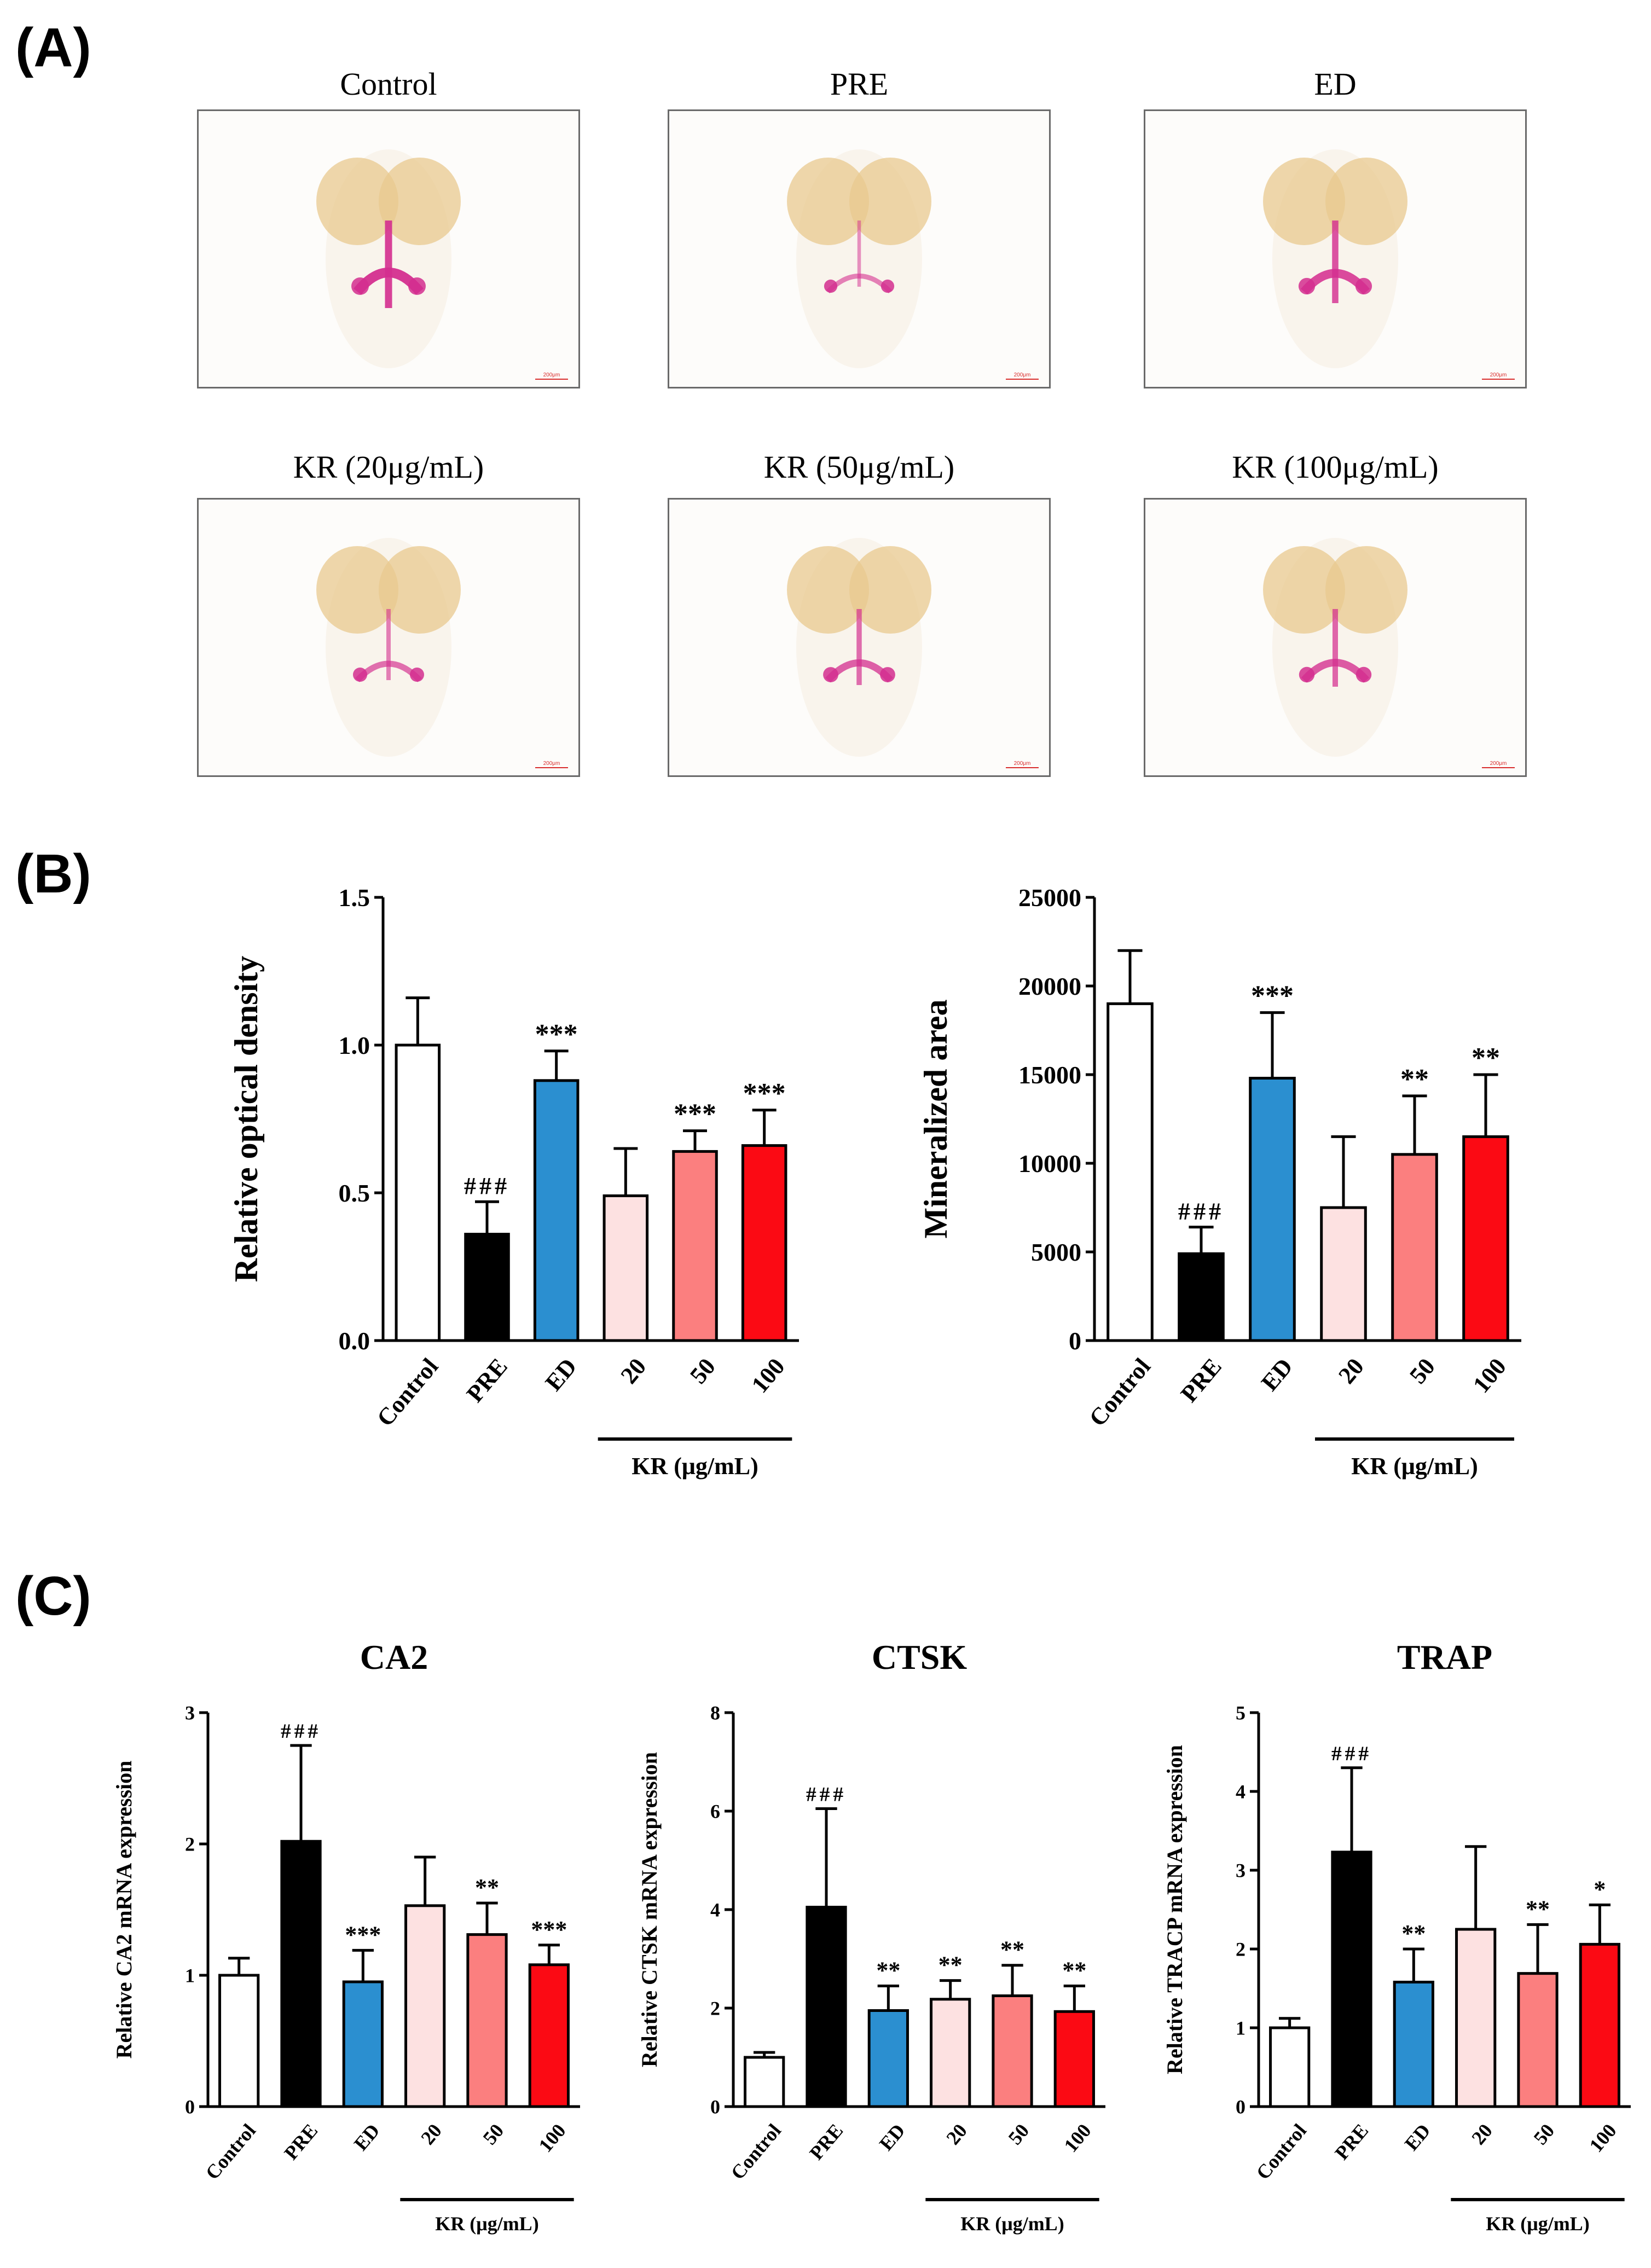 The image size is (1651, 2268). Describe the element at coordinates (246, 1119) in the screenshot. I see `y-axis-label: Relative optical density` at that location.